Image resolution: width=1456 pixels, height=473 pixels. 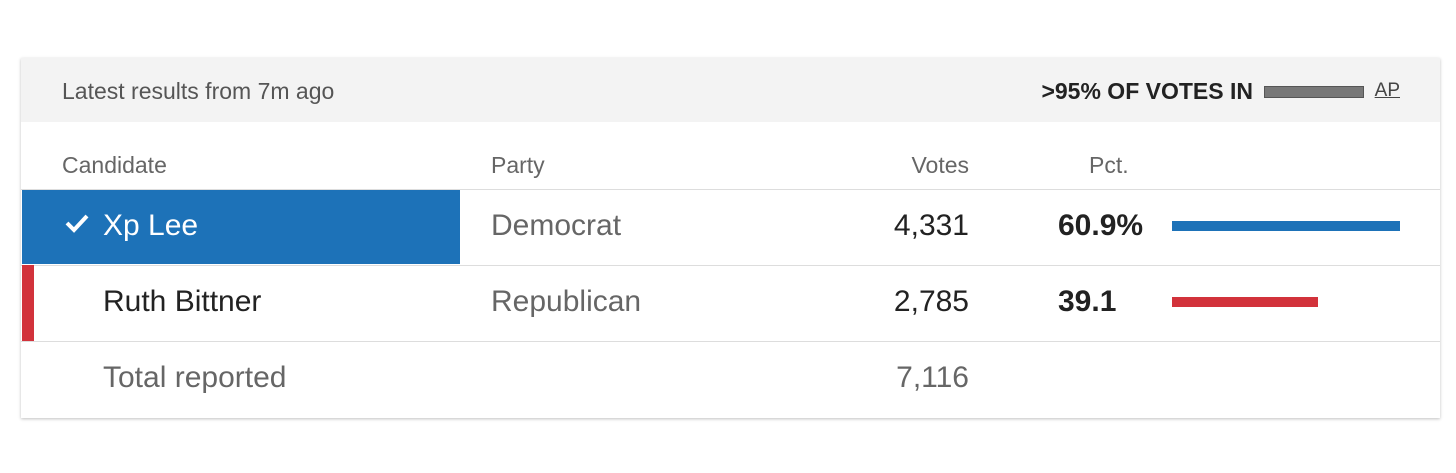 What do you see at coordinates (241, 227) in the screenshot?
I see `winner-cell` at bounding box center [241, 227].